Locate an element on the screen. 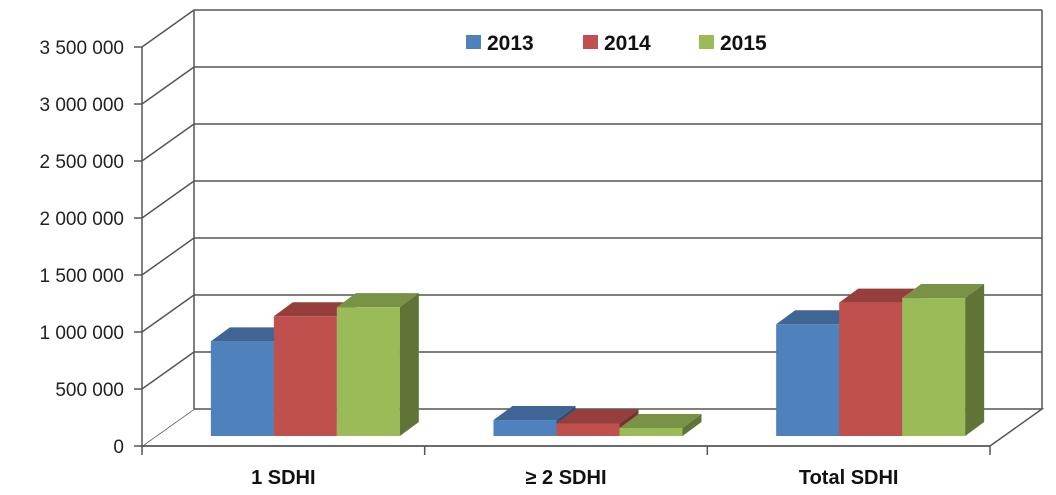  y-tick-label: 2 500 000 is located at coordinates (81, 162).